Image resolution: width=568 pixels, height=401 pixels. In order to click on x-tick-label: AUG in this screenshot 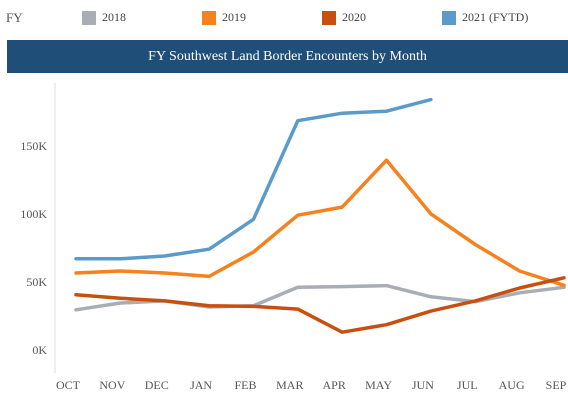, I will do `click(512, 385)`.